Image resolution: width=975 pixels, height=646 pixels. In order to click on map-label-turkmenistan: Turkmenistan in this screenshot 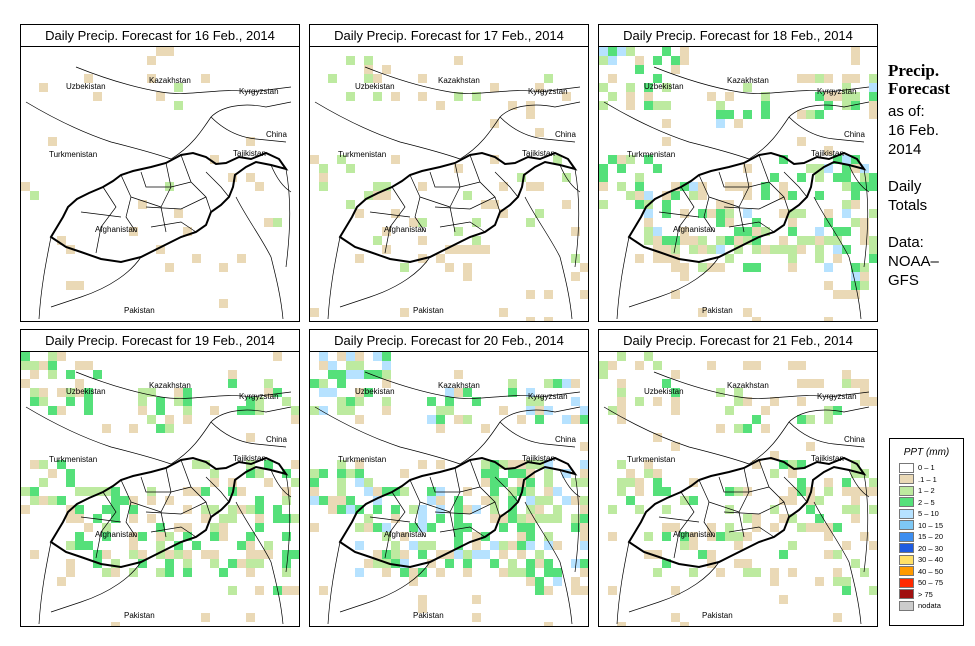, I will do `click(362, 154)`.